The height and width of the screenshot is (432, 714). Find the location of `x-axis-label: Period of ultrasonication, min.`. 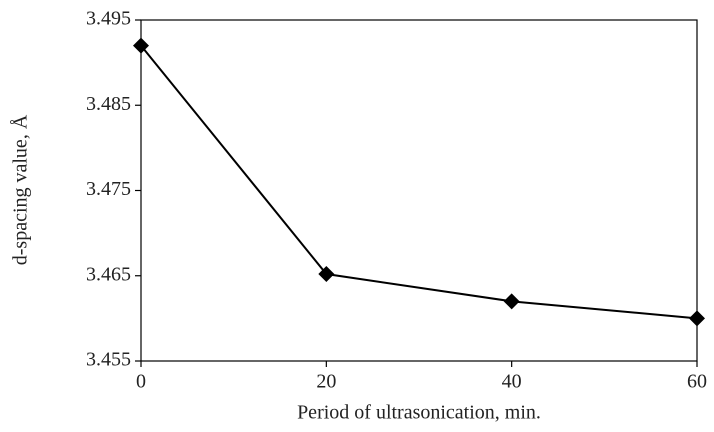

x-axis-label: Period of ultrasonication, min. is located at coordinates (419, 413).